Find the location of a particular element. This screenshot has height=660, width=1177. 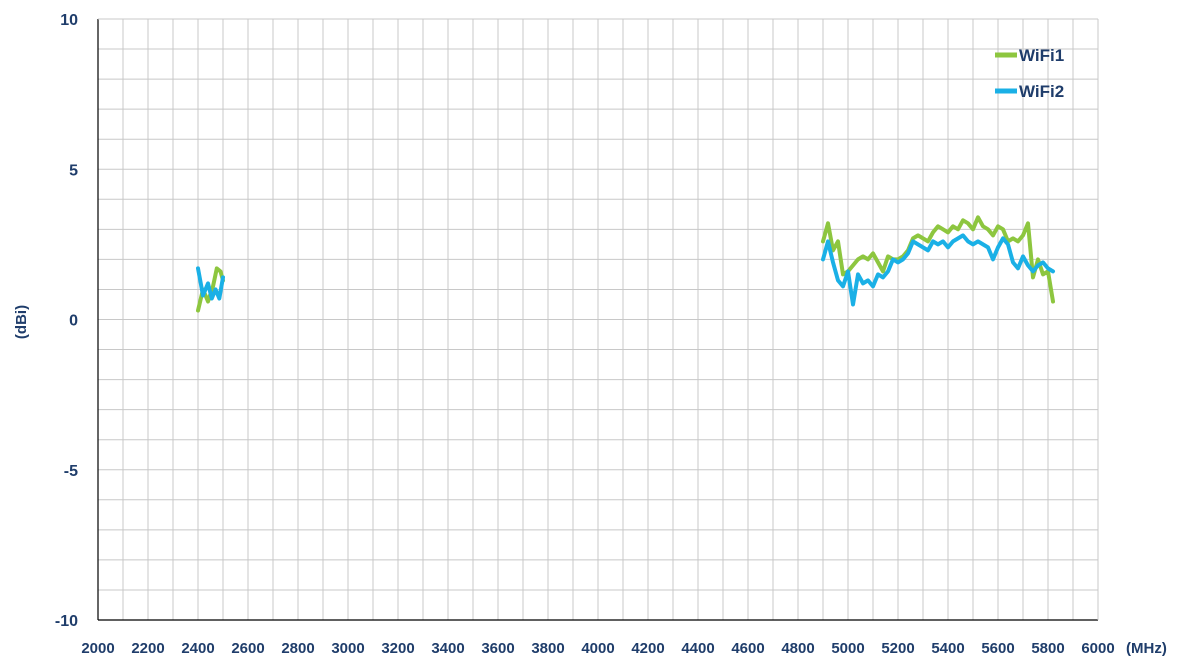

y-tick-label: -5 is located at coordinates (71, 471).